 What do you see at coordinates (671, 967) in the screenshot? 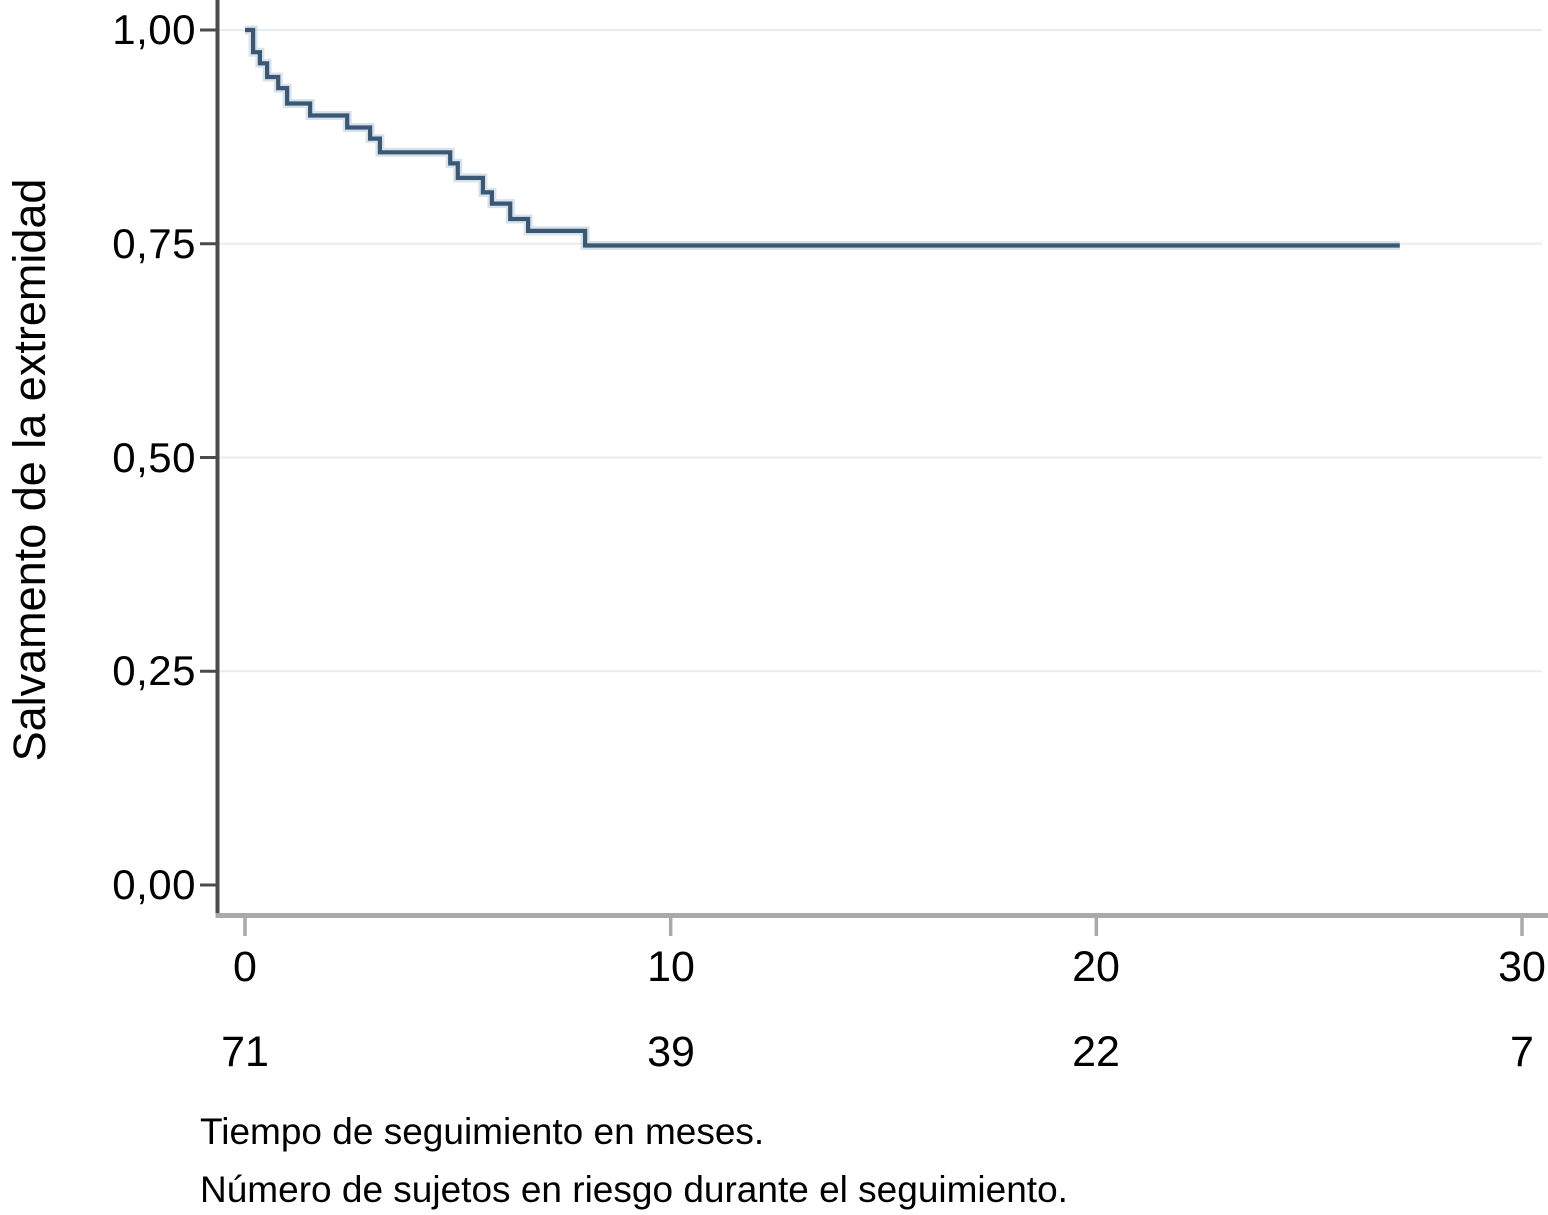
I see `x-tick-label-10: 10` at bounding box center [671, 967].